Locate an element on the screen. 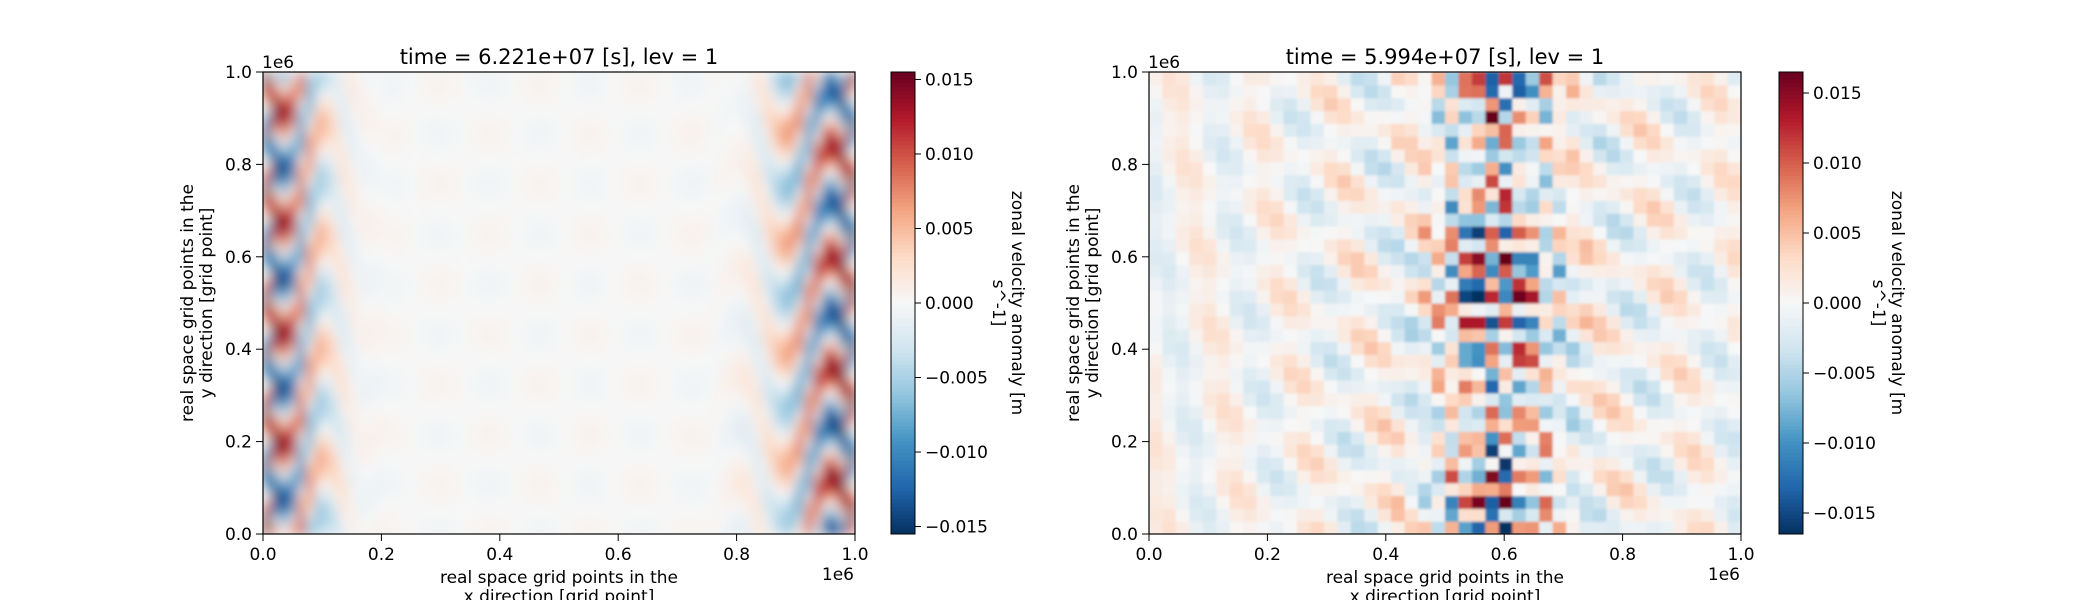 The height and width of the screenshot is (600, 2100). x-axis-label-1b: x direction [grid point] is located at coordinates (559, 593).